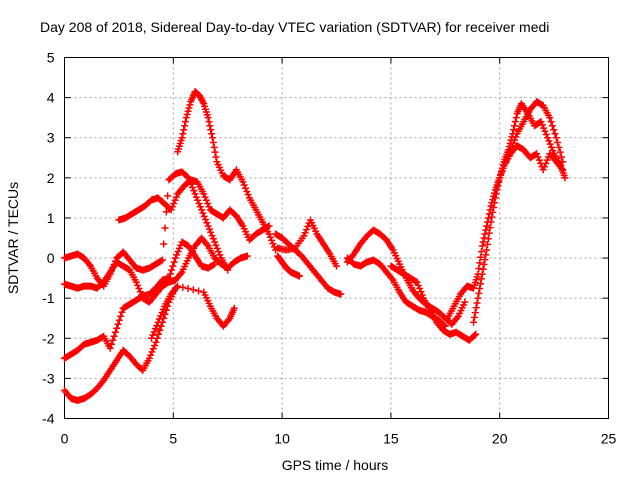 Image resolution: width=640 pixels, height=480 pixels. I want to click on y-tick-label: -2, so click(48, 338).